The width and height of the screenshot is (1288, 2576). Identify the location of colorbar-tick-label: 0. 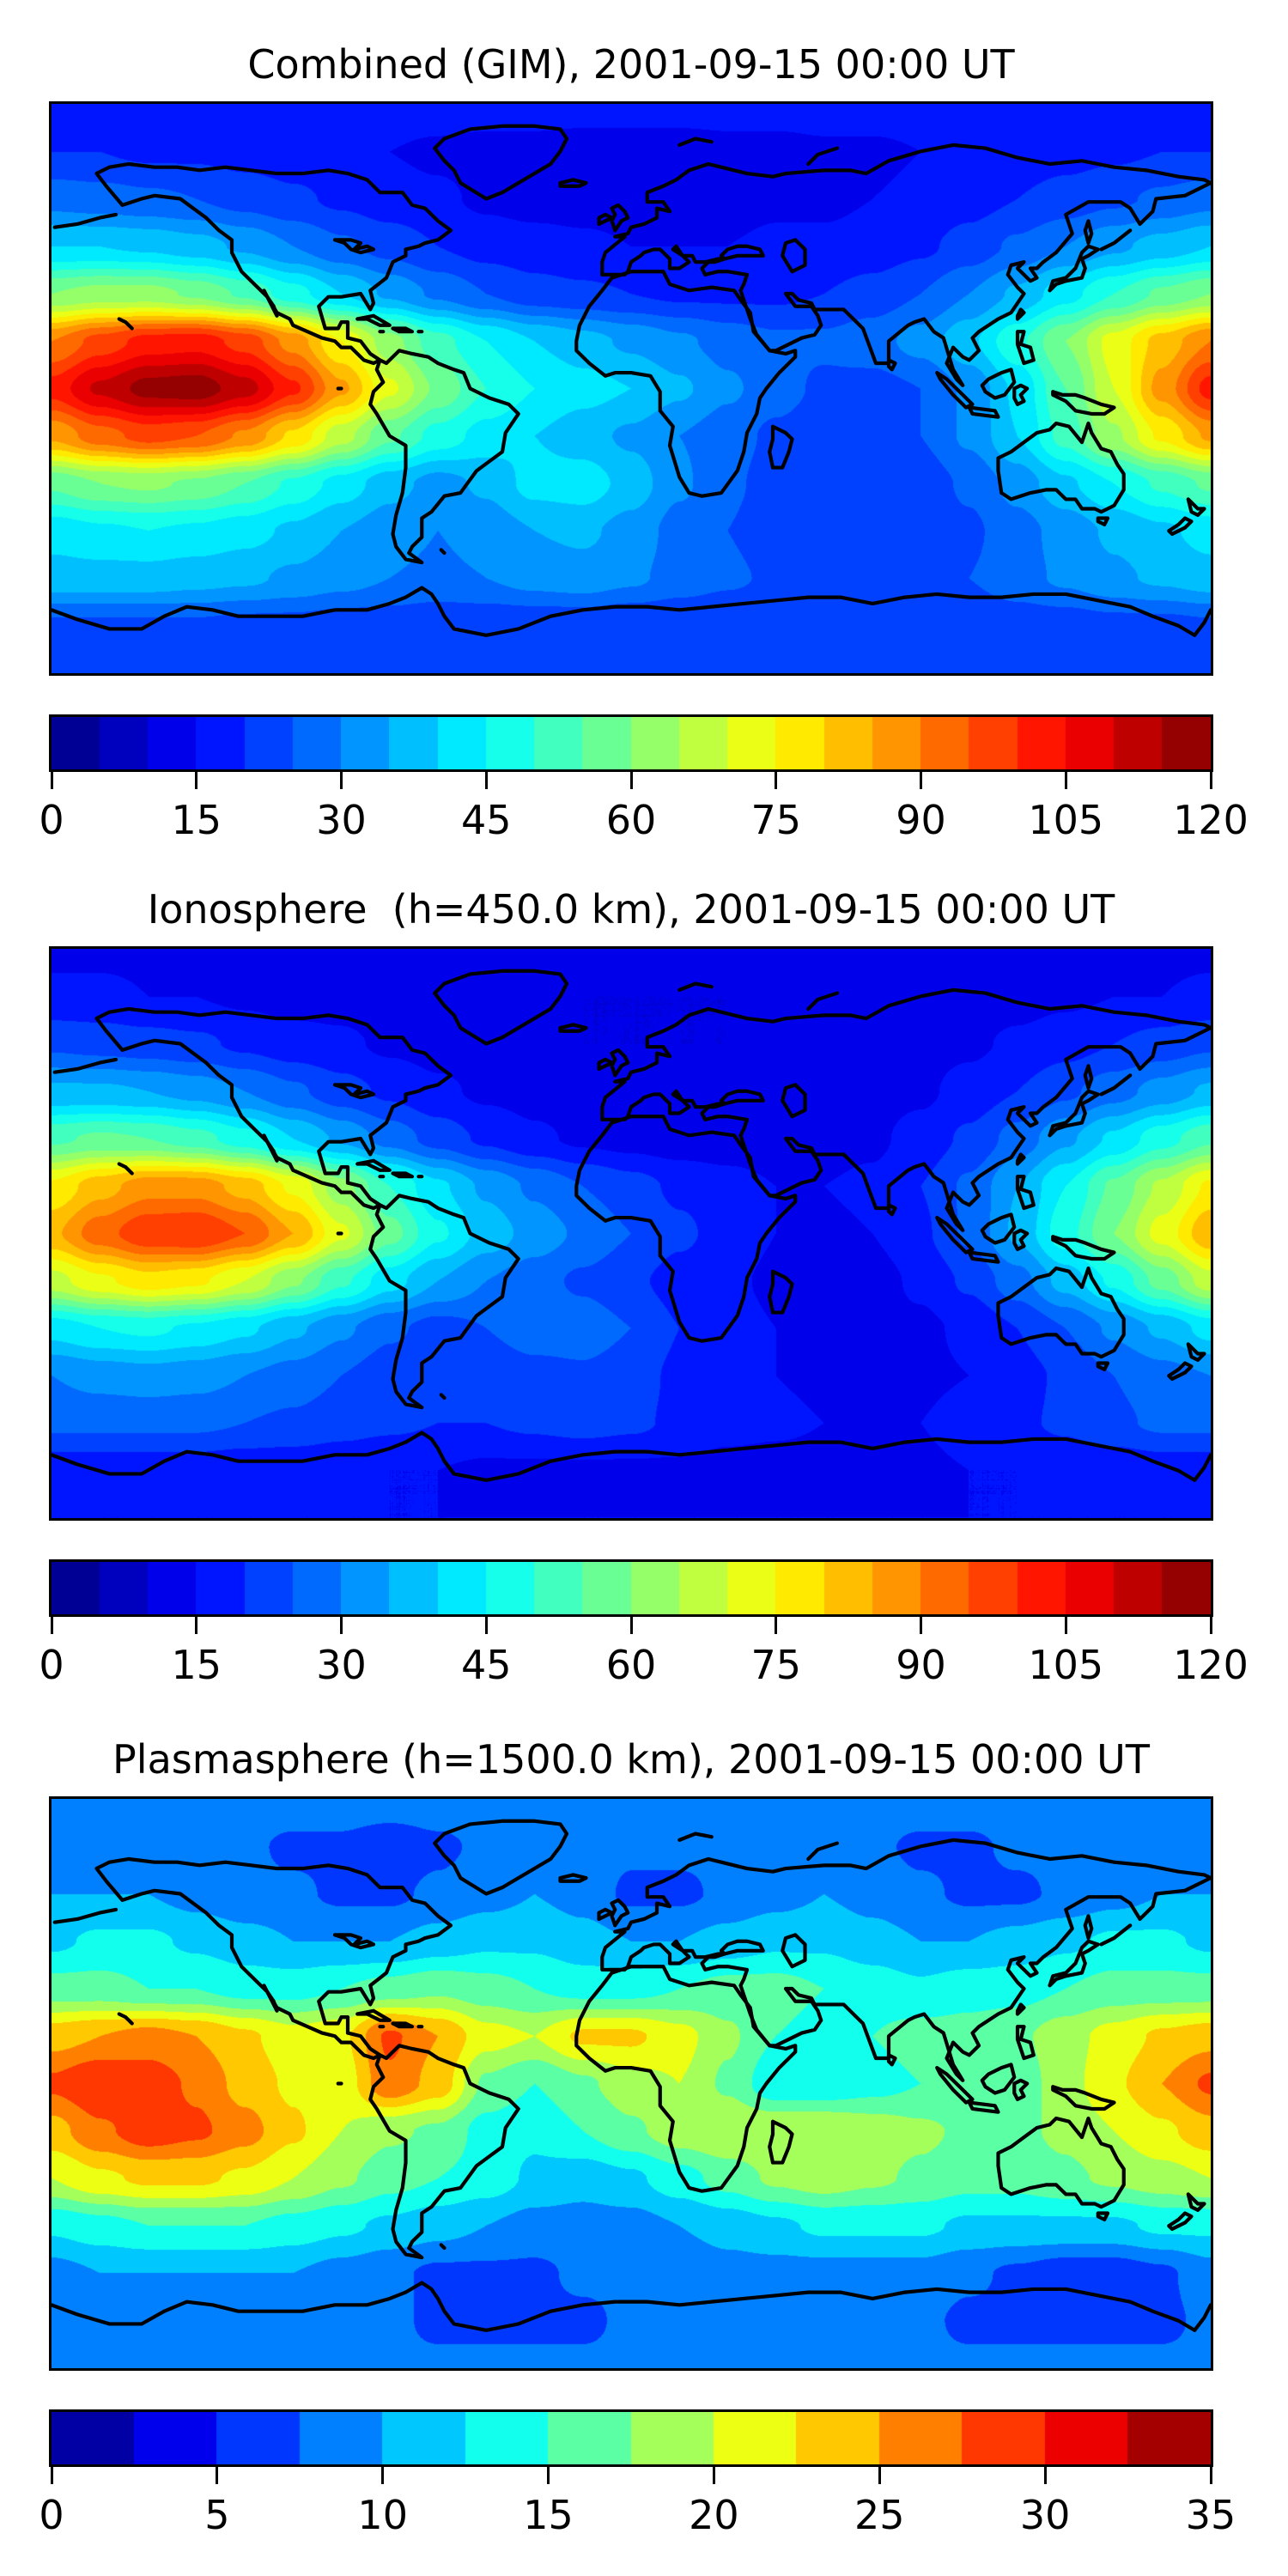
(52, 2515).